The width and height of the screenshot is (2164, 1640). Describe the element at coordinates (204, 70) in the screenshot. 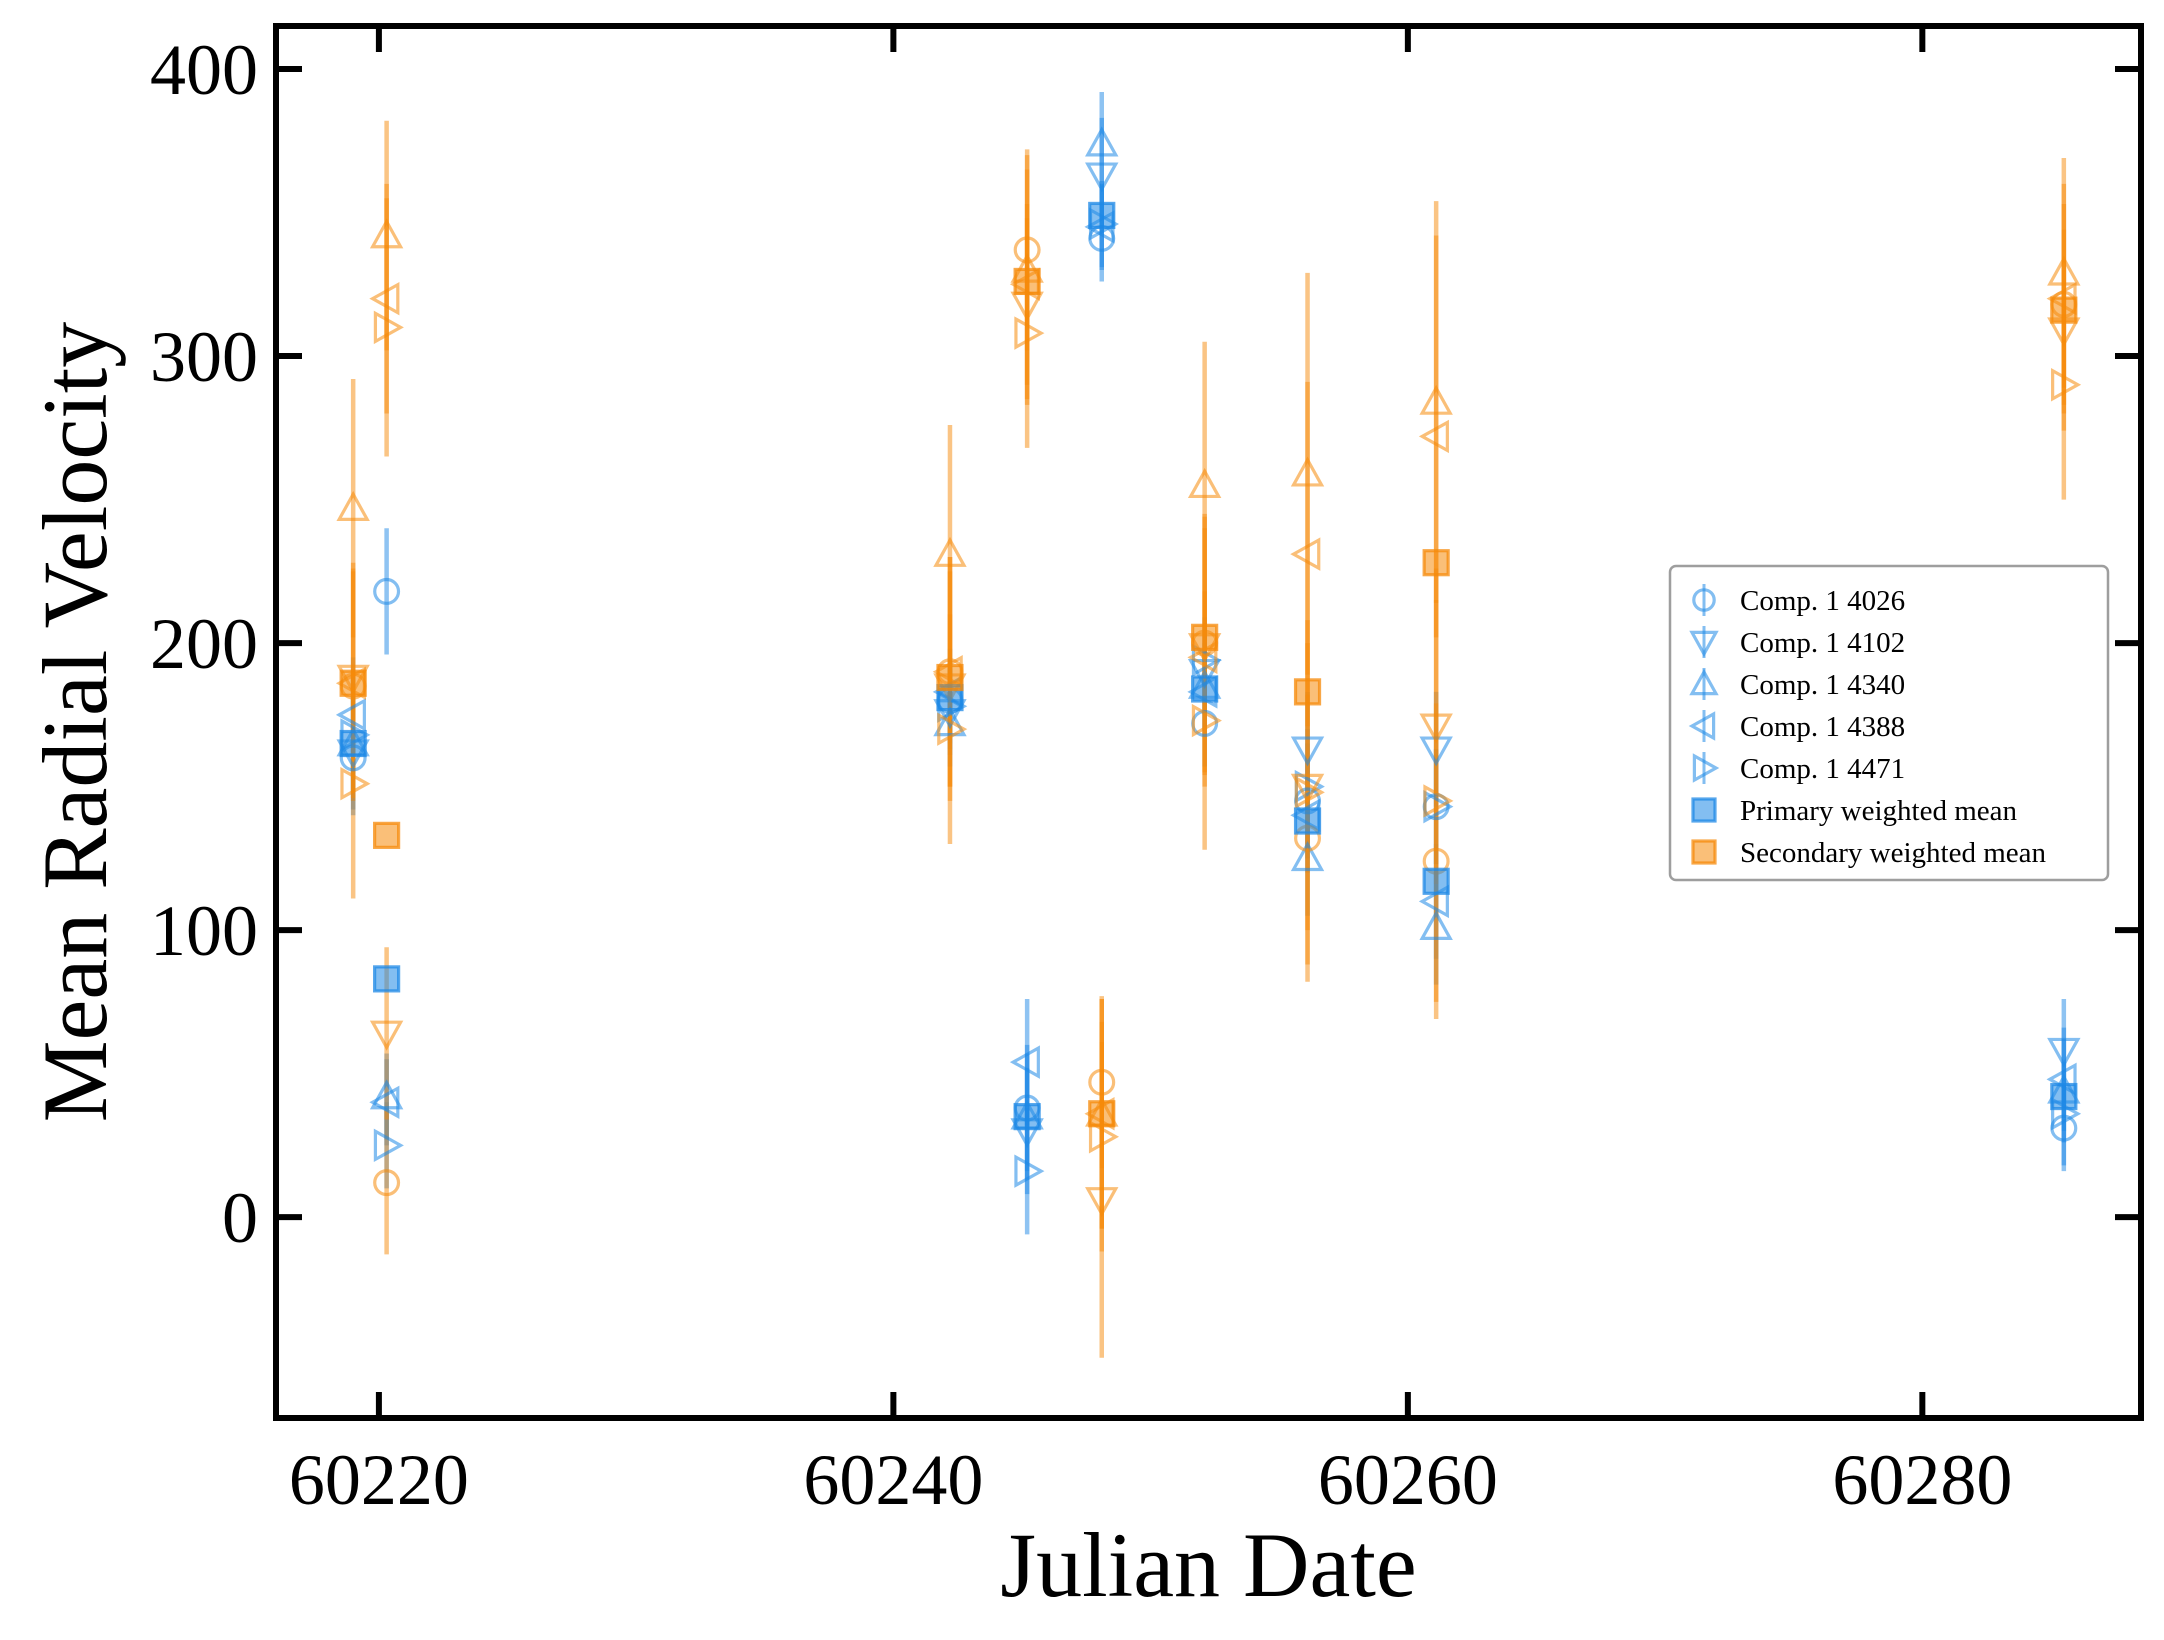

I see `y-tick-label: 400` at that location.